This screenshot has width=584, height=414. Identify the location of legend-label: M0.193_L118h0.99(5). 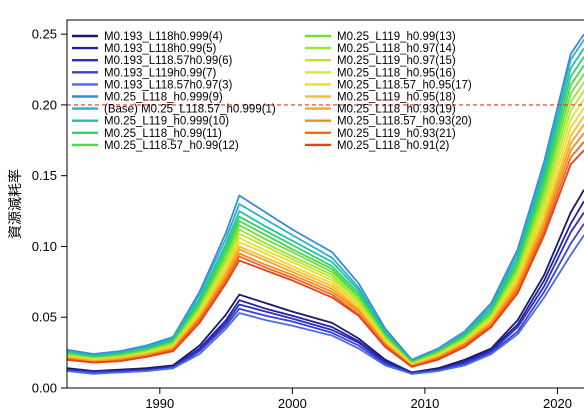
(160, 49).